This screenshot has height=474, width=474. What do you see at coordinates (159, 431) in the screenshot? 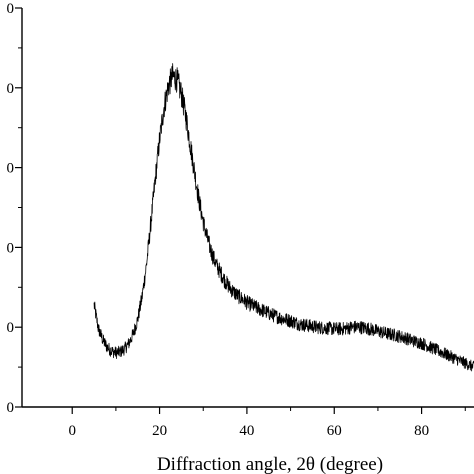
I see `x-tick-label: 20` at bounding box center [159, 431].